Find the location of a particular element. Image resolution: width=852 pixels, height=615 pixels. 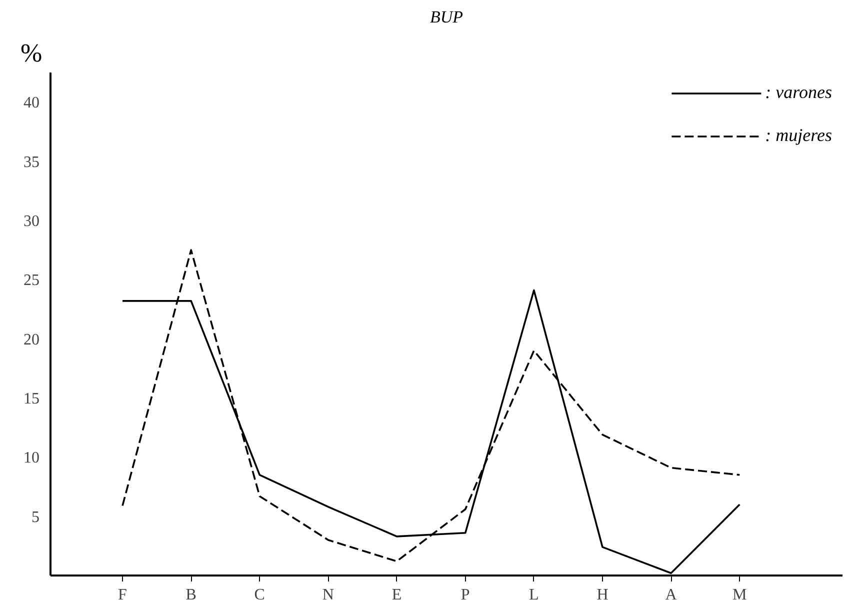

x-tick-label: A is located at coordinates (671, 595).